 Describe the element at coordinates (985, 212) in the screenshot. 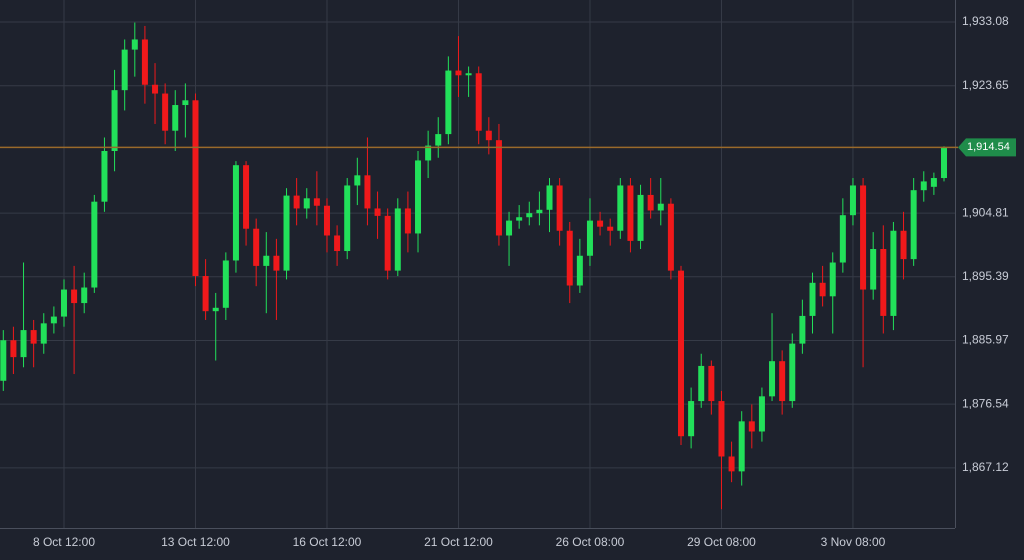

I see `y-tick-label: 1,904.81` at that location.